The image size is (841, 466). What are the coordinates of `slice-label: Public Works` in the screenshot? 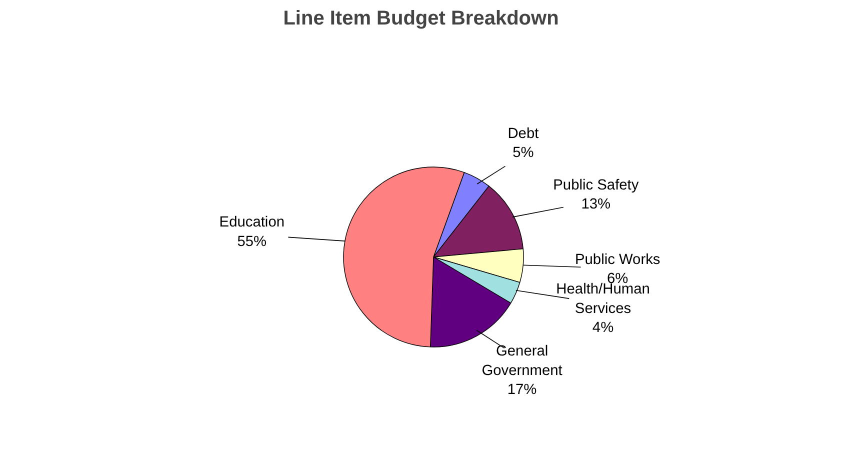 It's located at (617, 260).